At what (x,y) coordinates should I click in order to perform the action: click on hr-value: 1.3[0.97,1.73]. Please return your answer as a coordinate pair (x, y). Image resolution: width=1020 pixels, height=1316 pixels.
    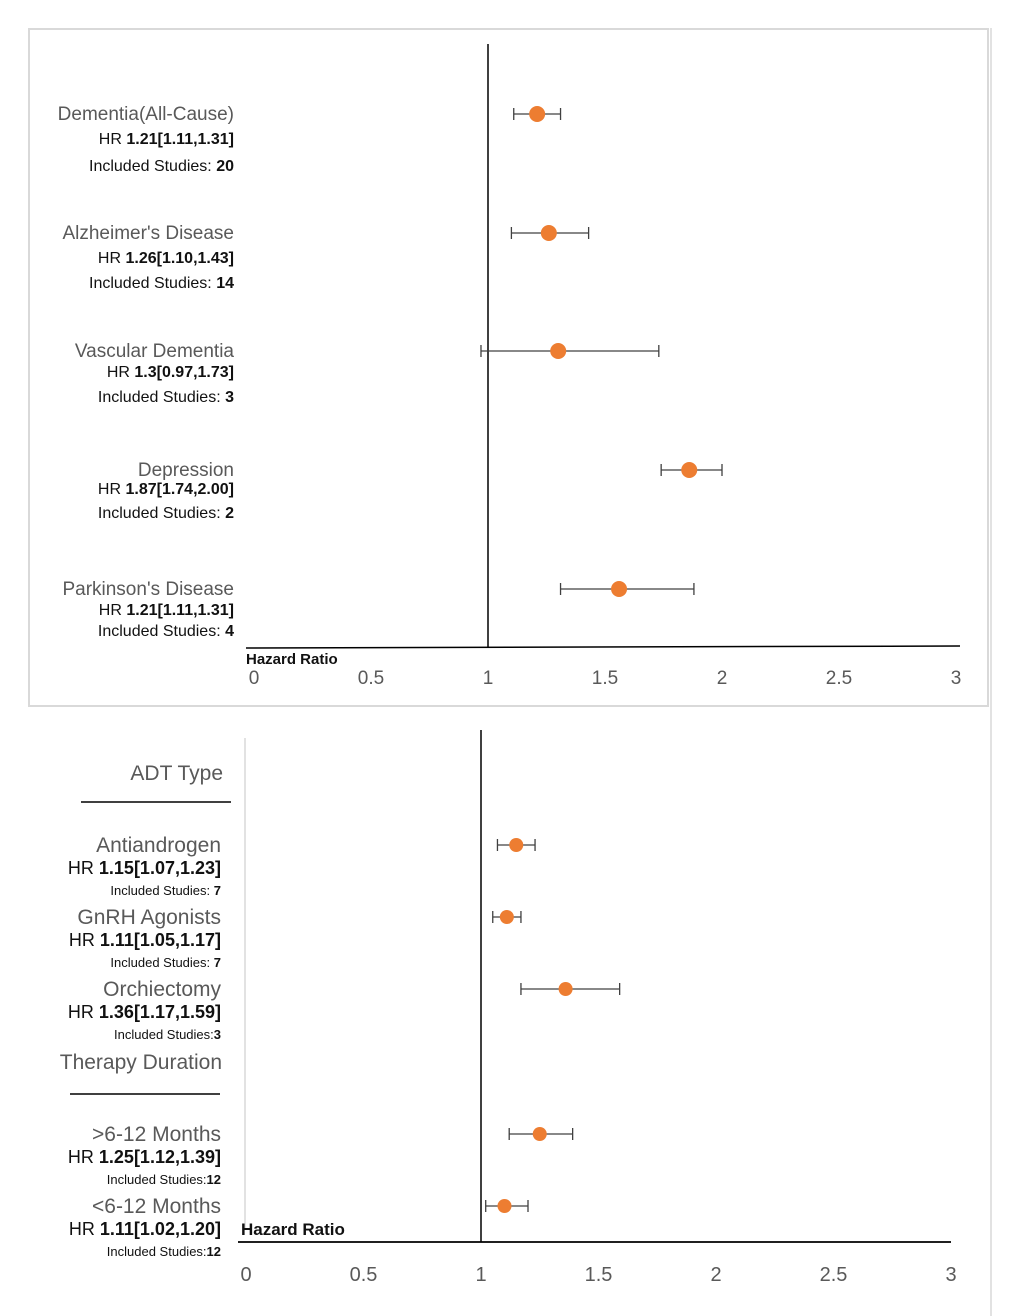
    Looking at the image, I should click on (184, 372).